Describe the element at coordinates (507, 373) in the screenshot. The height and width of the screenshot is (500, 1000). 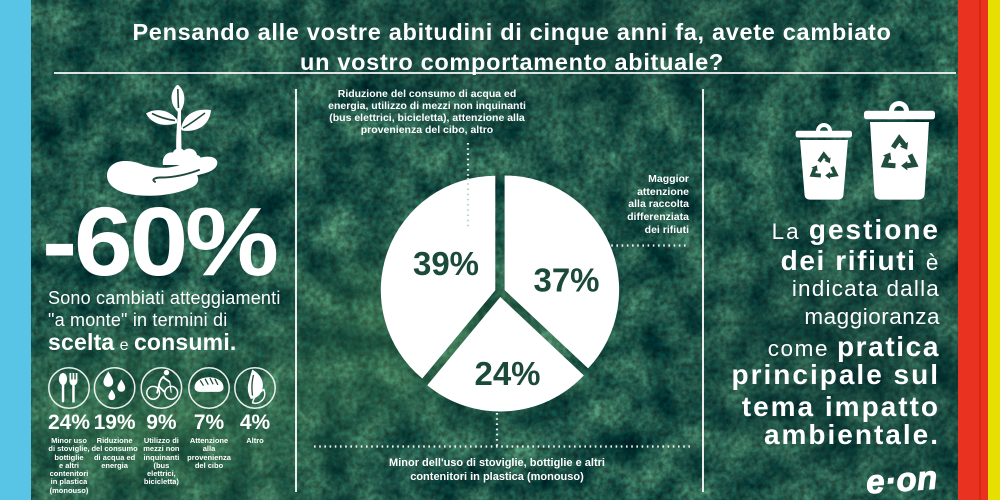
I see `svg-text: 24%` at that location.